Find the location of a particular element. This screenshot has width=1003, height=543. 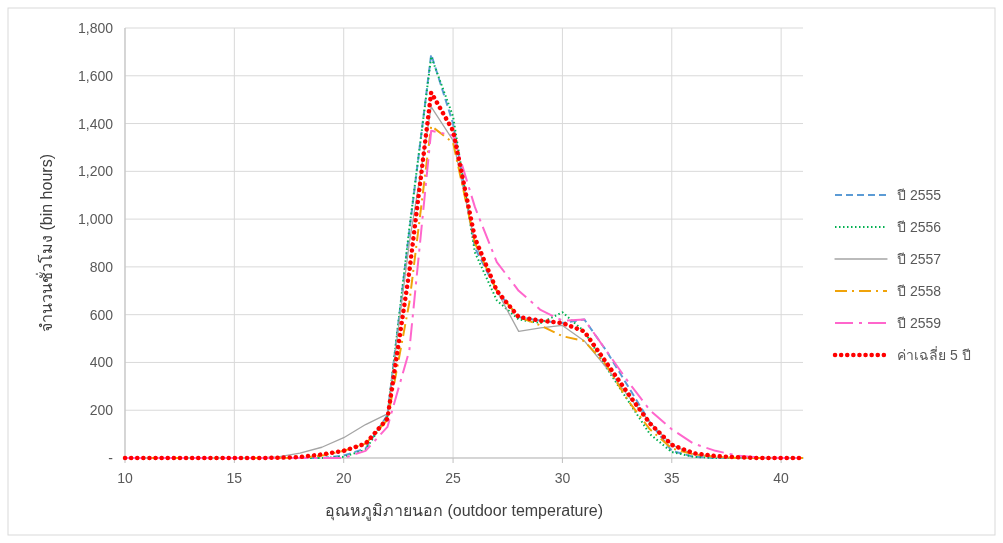

y-tick-label: 1,000 is located at coordinates (95, 219).